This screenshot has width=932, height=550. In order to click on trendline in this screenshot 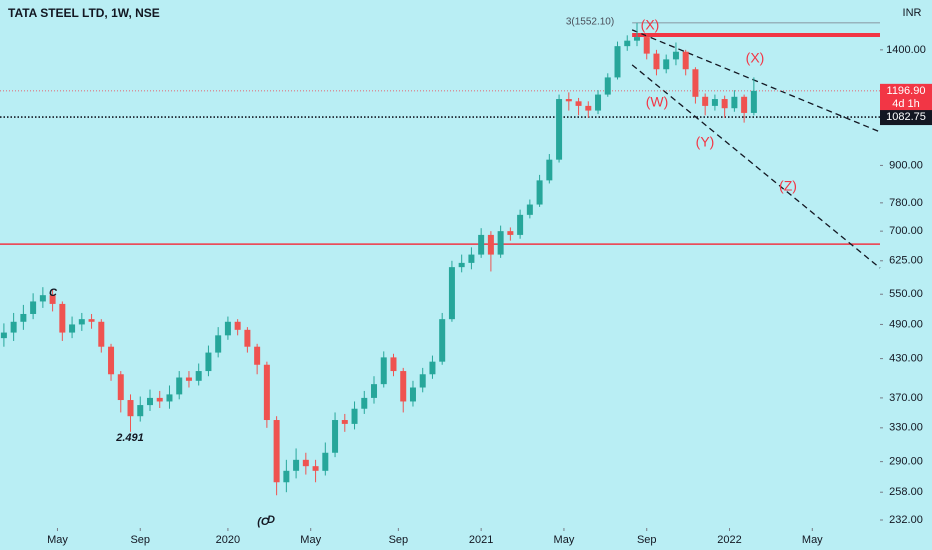, I will do `click(756, 166)`.